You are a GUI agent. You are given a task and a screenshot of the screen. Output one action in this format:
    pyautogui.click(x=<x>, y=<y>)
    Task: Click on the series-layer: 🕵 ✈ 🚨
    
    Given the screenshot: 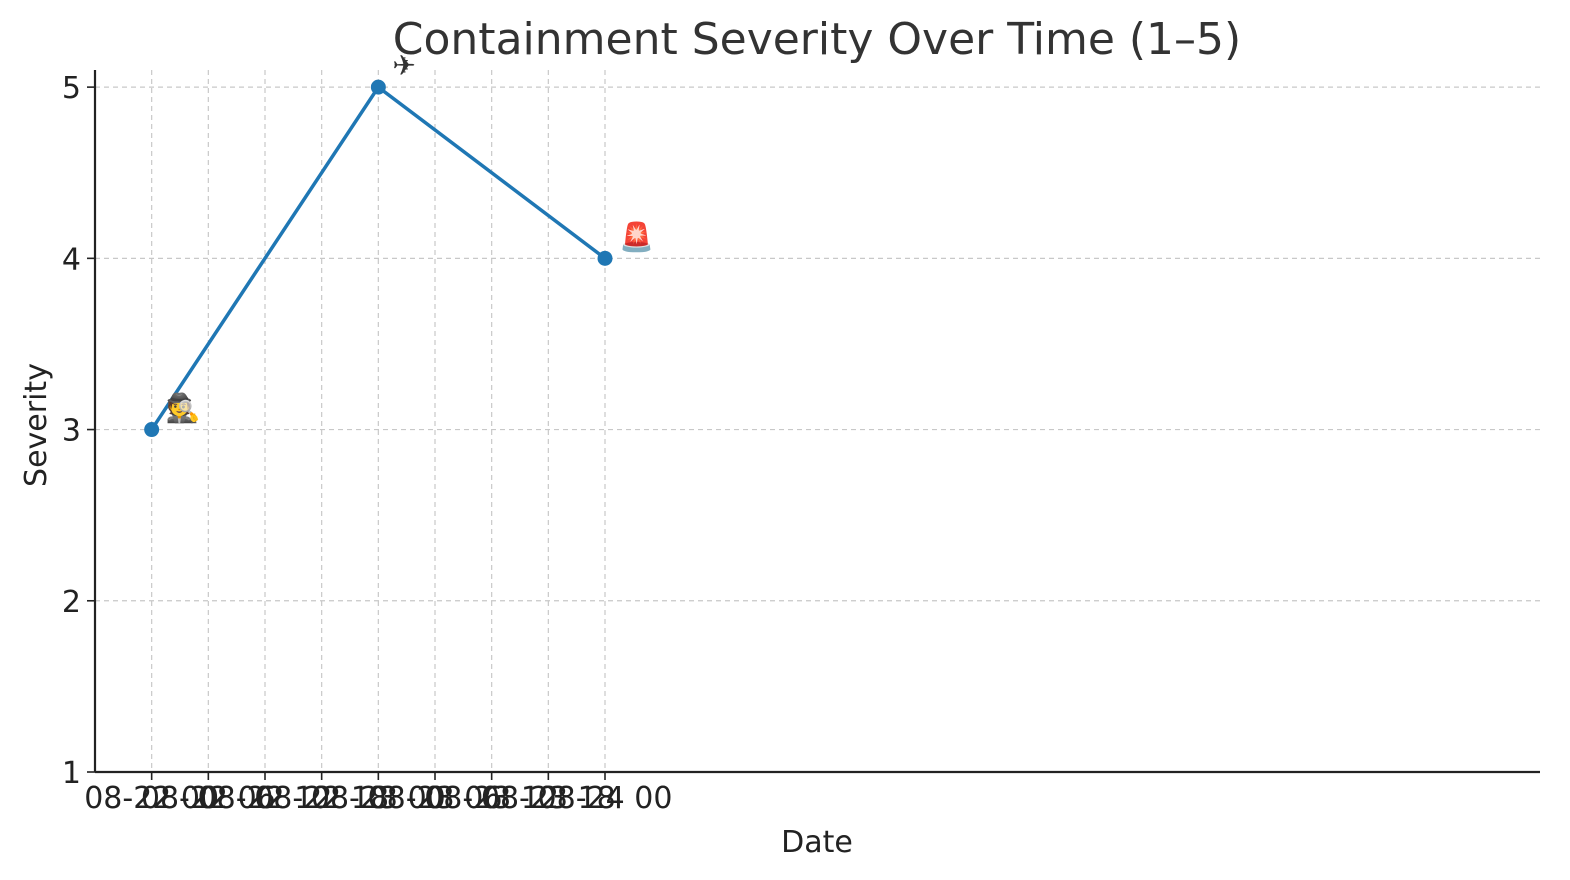 What is the action you would take?
    pyautogui.click(x=399, y=243)
    